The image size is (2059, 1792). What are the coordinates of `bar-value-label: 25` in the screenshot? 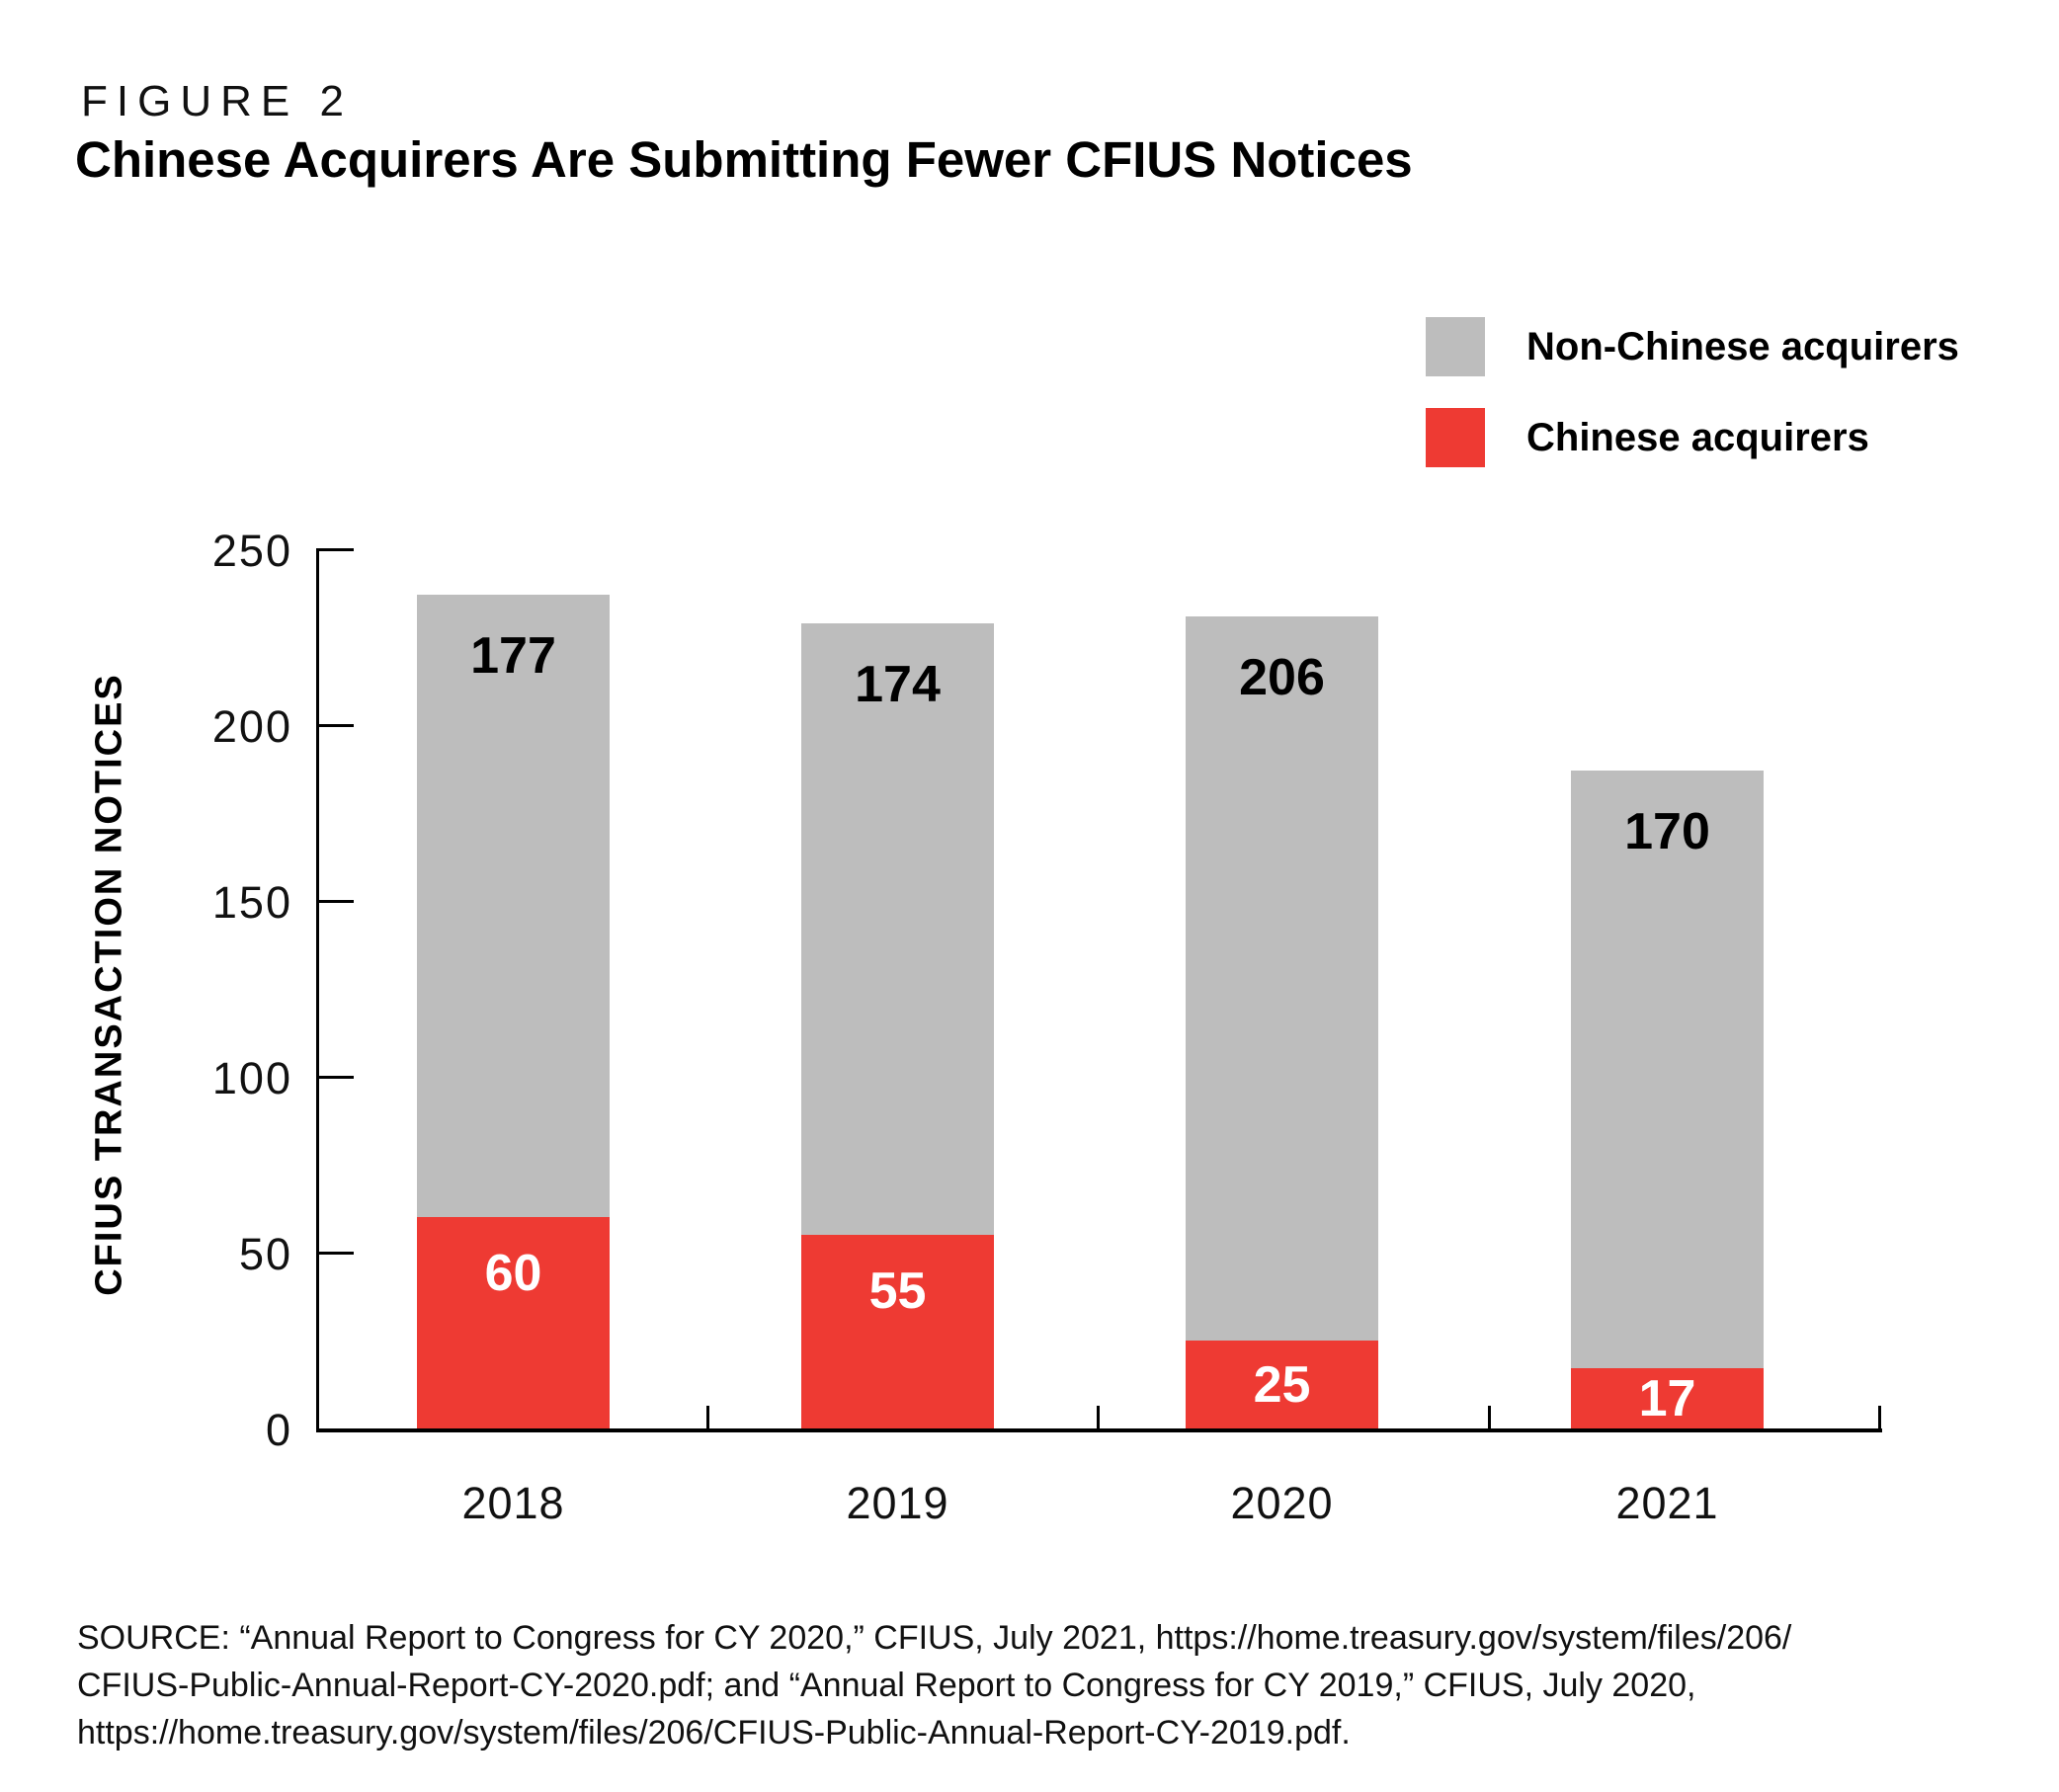 It's located at (1282, 1384).